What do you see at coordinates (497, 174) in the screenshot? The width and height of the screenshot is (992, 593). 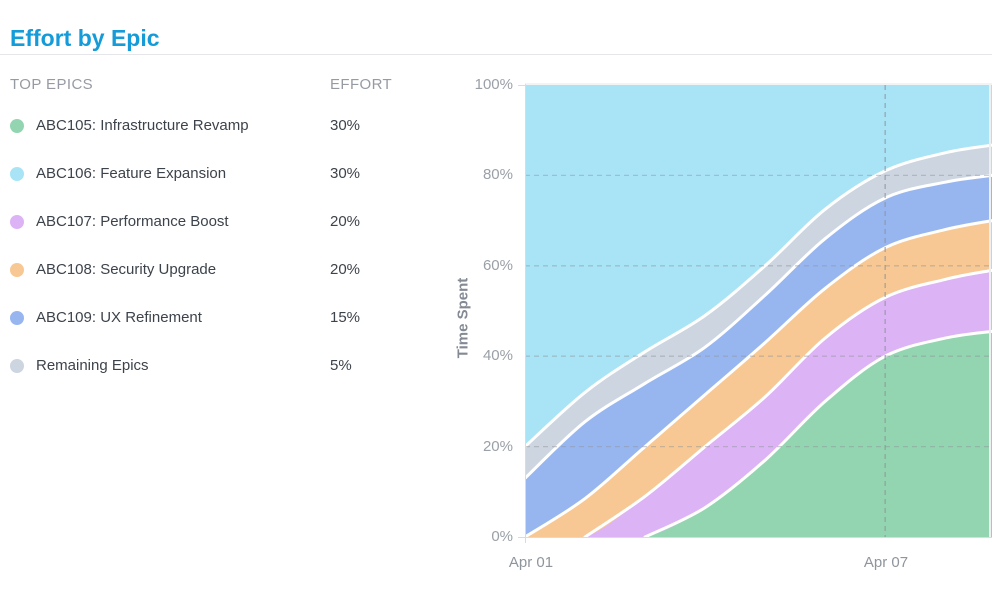 I see `y-axis-tick-label: 80%` at bounding box center [497, 174].